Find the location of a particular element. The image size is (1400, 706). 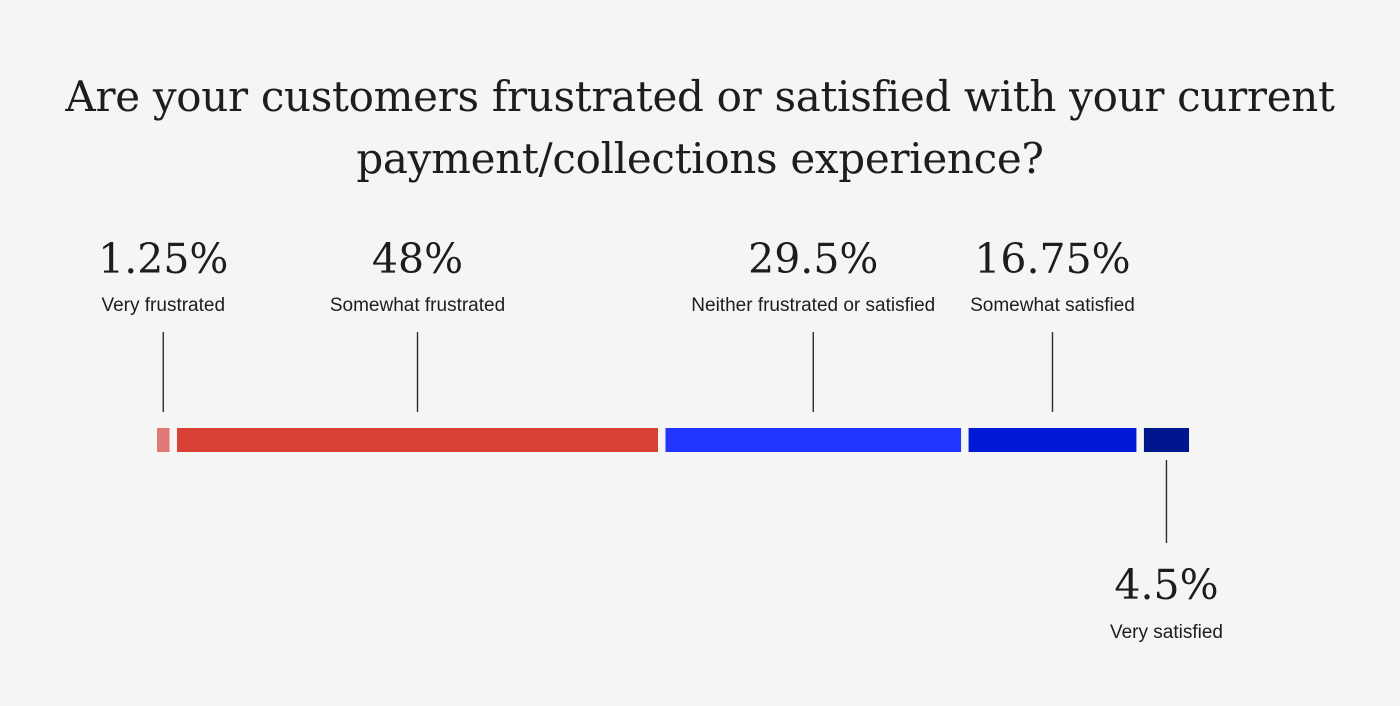

value-label-very-frustrated: 1.25% is located at coordinates (163, 259).